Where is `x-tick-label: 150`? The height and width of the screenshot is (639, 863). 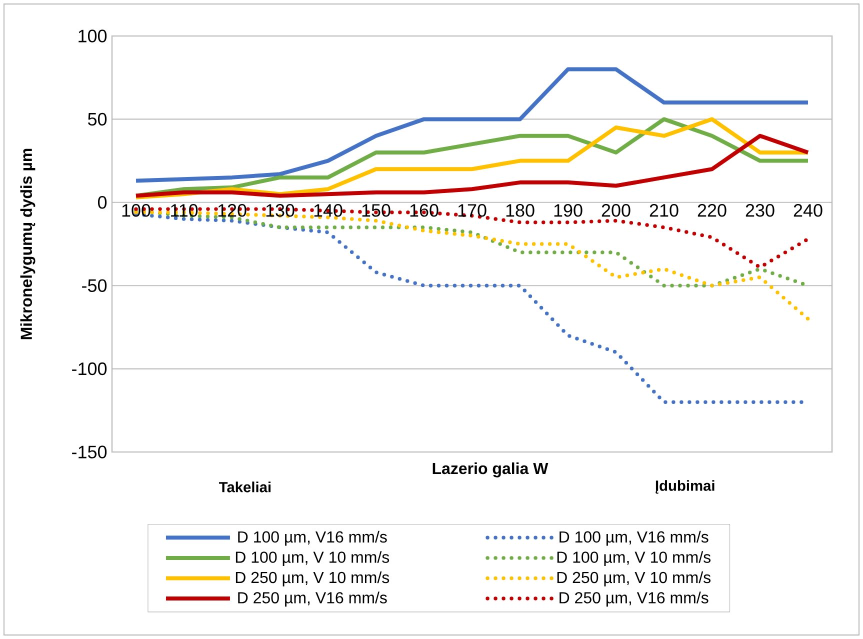
x-tick-label: 150 is located at coordinates (376, 210).